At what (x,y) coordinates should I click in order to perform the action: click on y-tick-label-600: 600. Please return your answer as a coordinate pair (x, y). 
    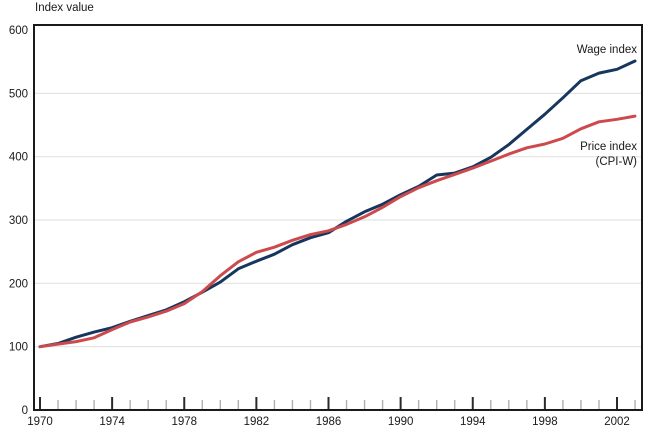
    Looking at the image, I should click on (18, 31).